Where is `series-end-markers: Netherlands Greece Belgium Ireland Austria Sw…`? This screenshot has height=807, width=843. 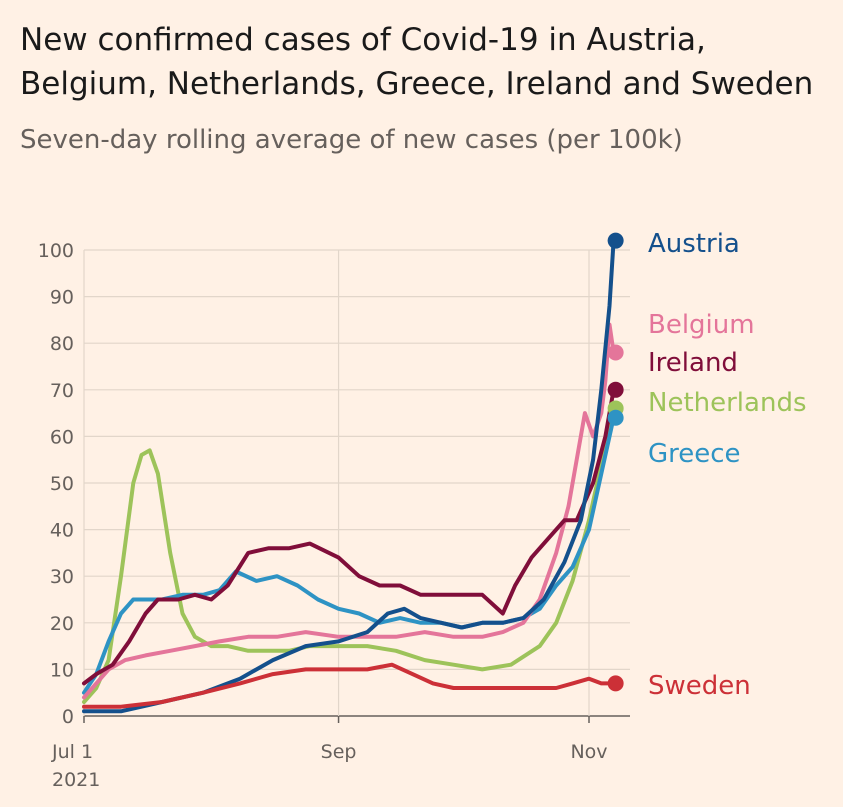
series-end-markers: Netherlands Greece Belgium Ireland Austria Sw… is located at coordinates (707, 465).